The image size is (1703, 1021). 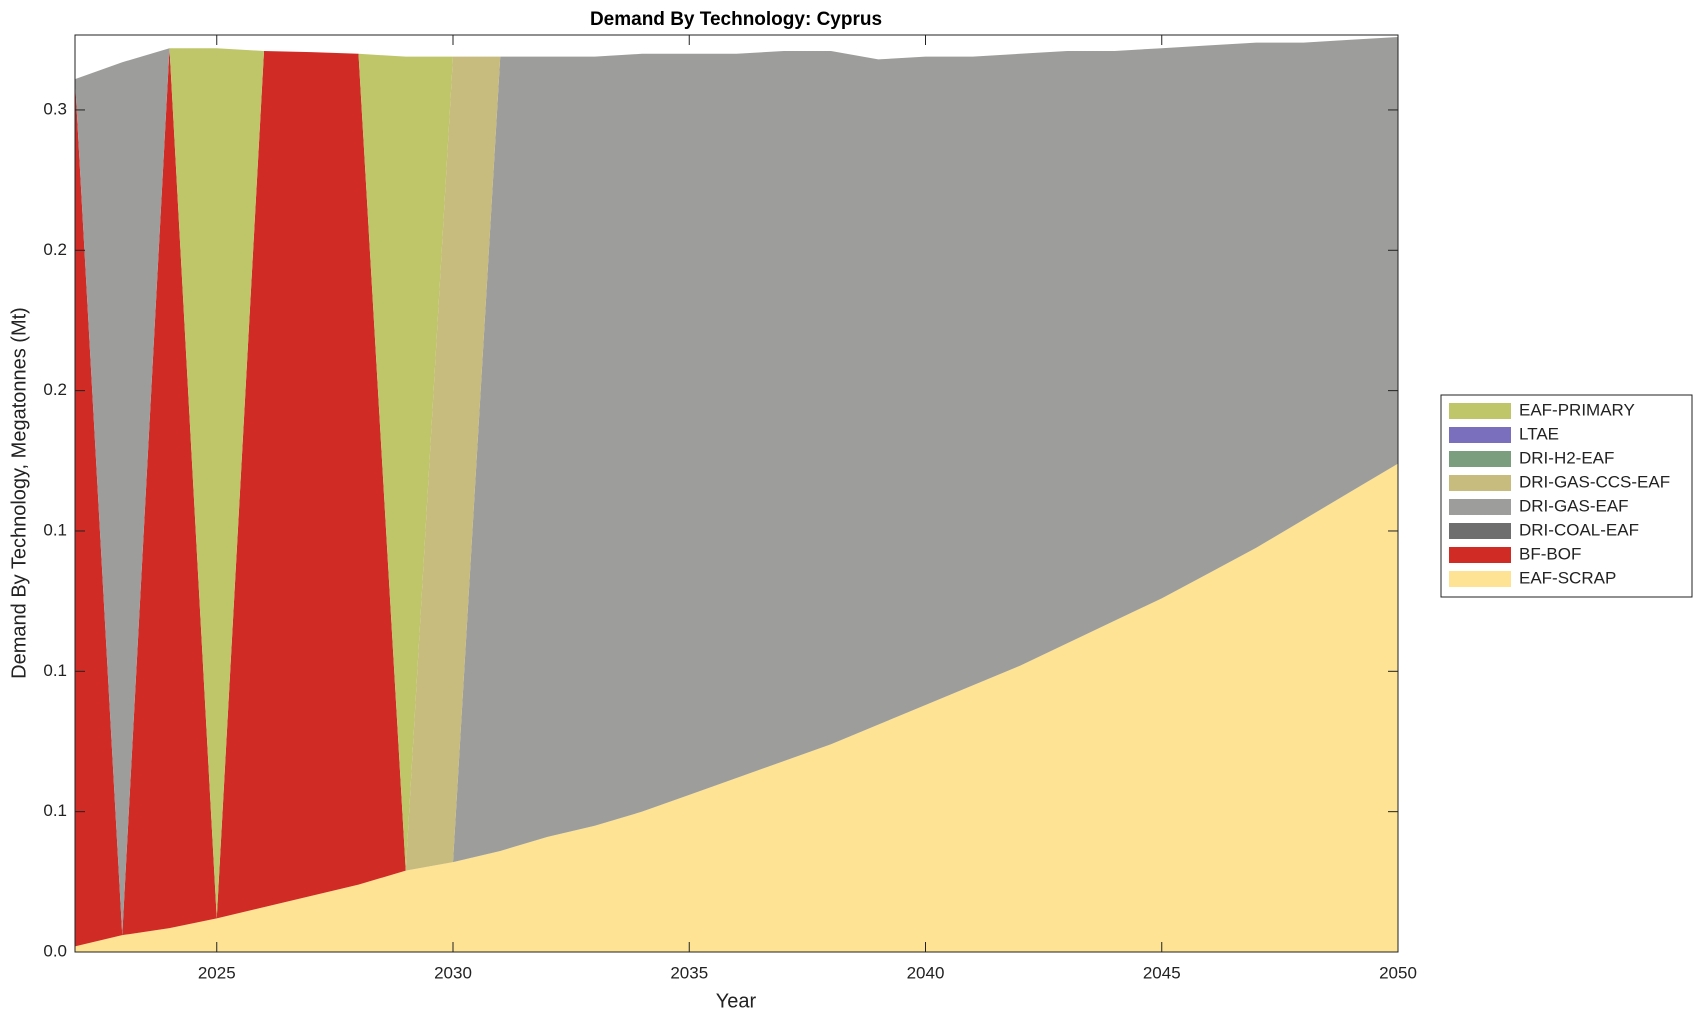 I want to click on legend-label: EAF-SCRAP, so click(x=1567, y=577).